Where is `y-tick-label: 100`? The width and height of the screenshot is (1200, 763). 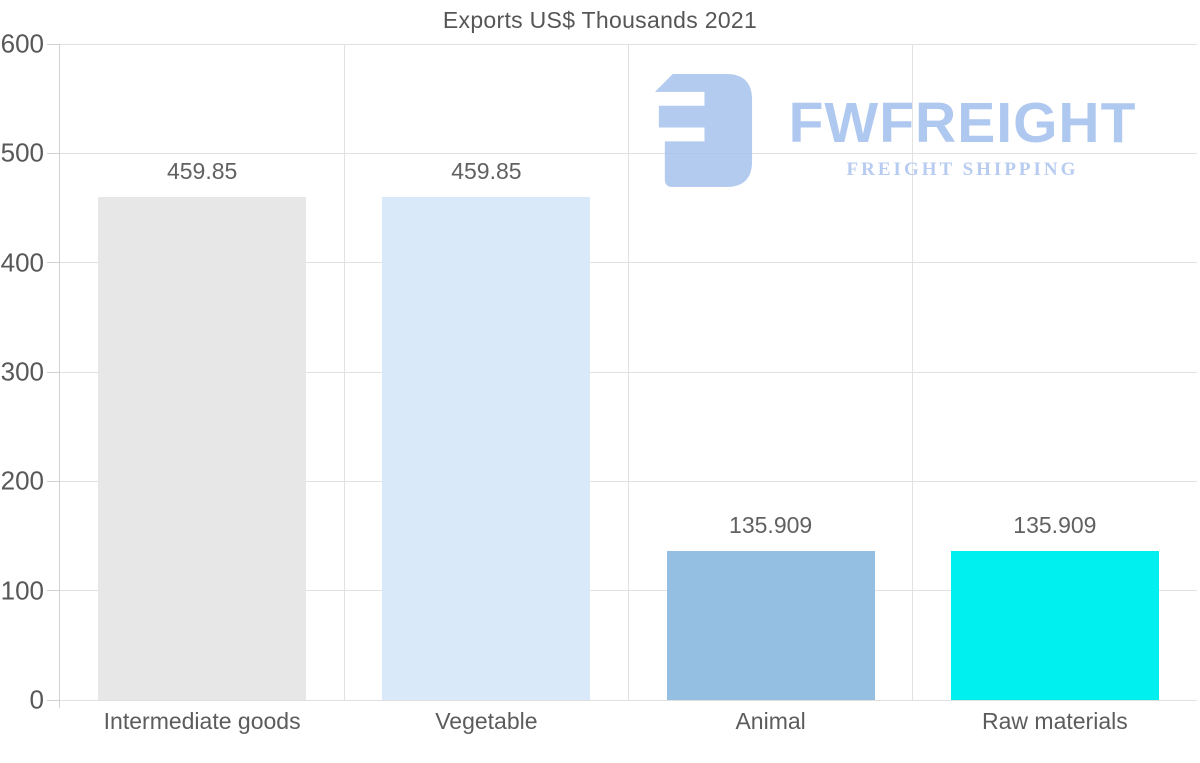 y-tick-label: 100 is located at coordinates (22, 590).